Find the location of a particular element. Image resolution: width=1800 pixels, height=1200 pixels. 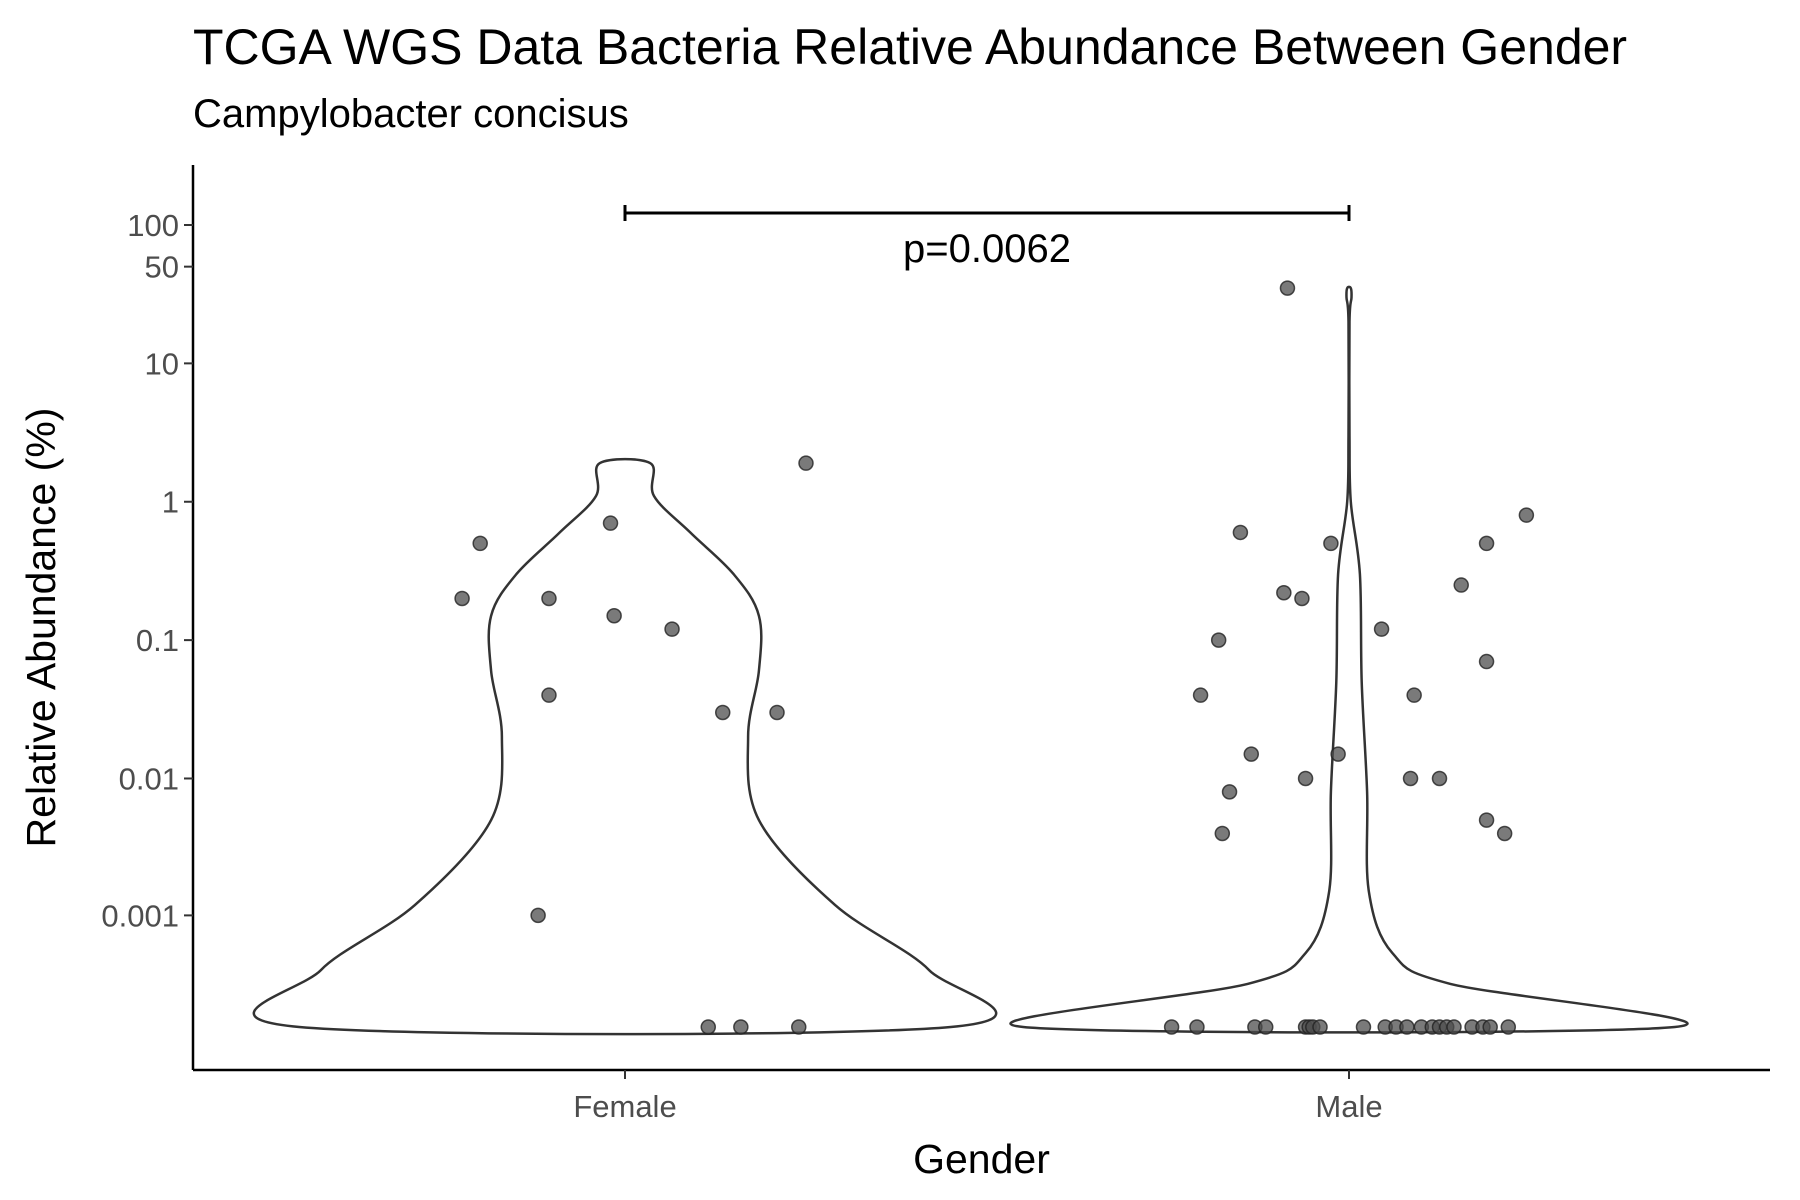

x-axis-title: Gender is located at coordinates (981, 1159).